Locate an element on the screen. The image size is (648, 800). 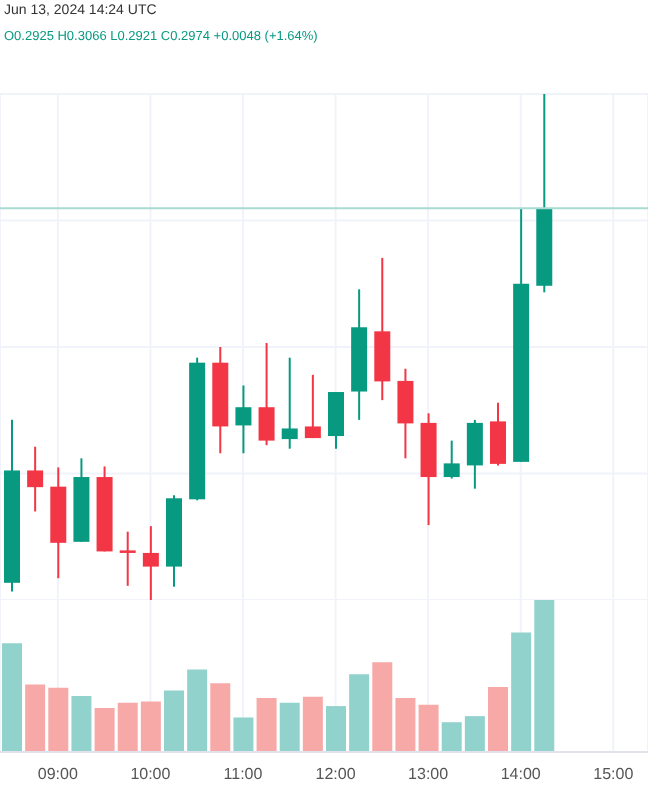
x-tick-label: 10:00 is located at coordinates (151, 774).